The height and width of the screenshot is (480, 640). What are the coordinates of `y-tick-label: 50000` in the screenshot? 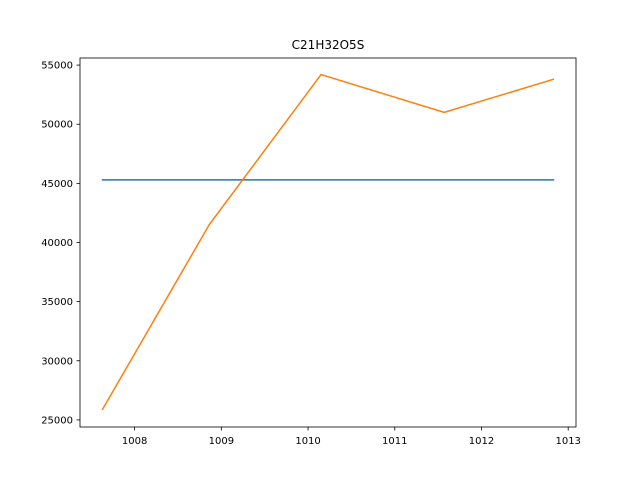 It's located at (57, 125).